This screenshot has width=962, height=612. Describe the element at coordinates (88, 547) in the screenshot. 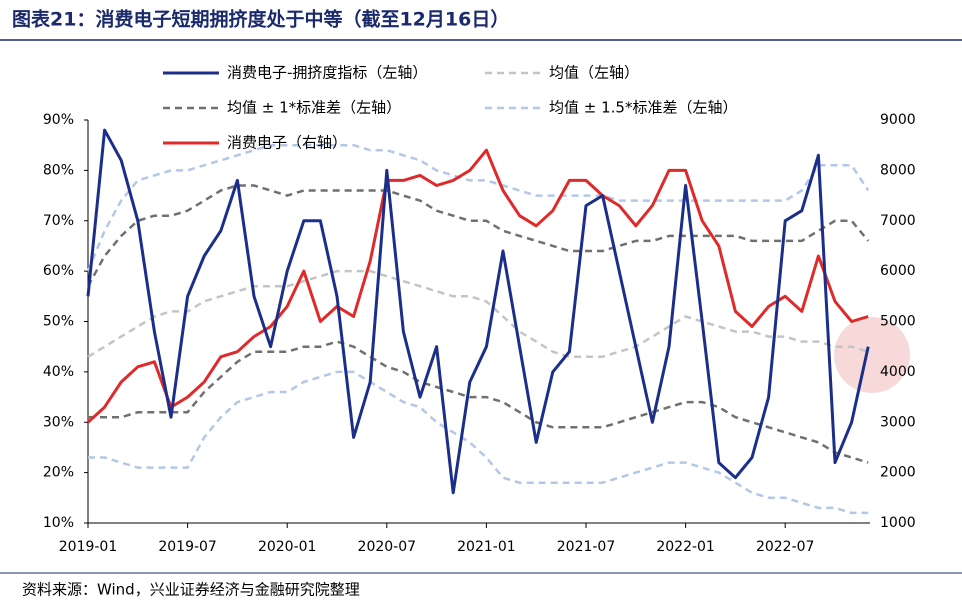

I see `x-tick-label: 2019-01` at that location.